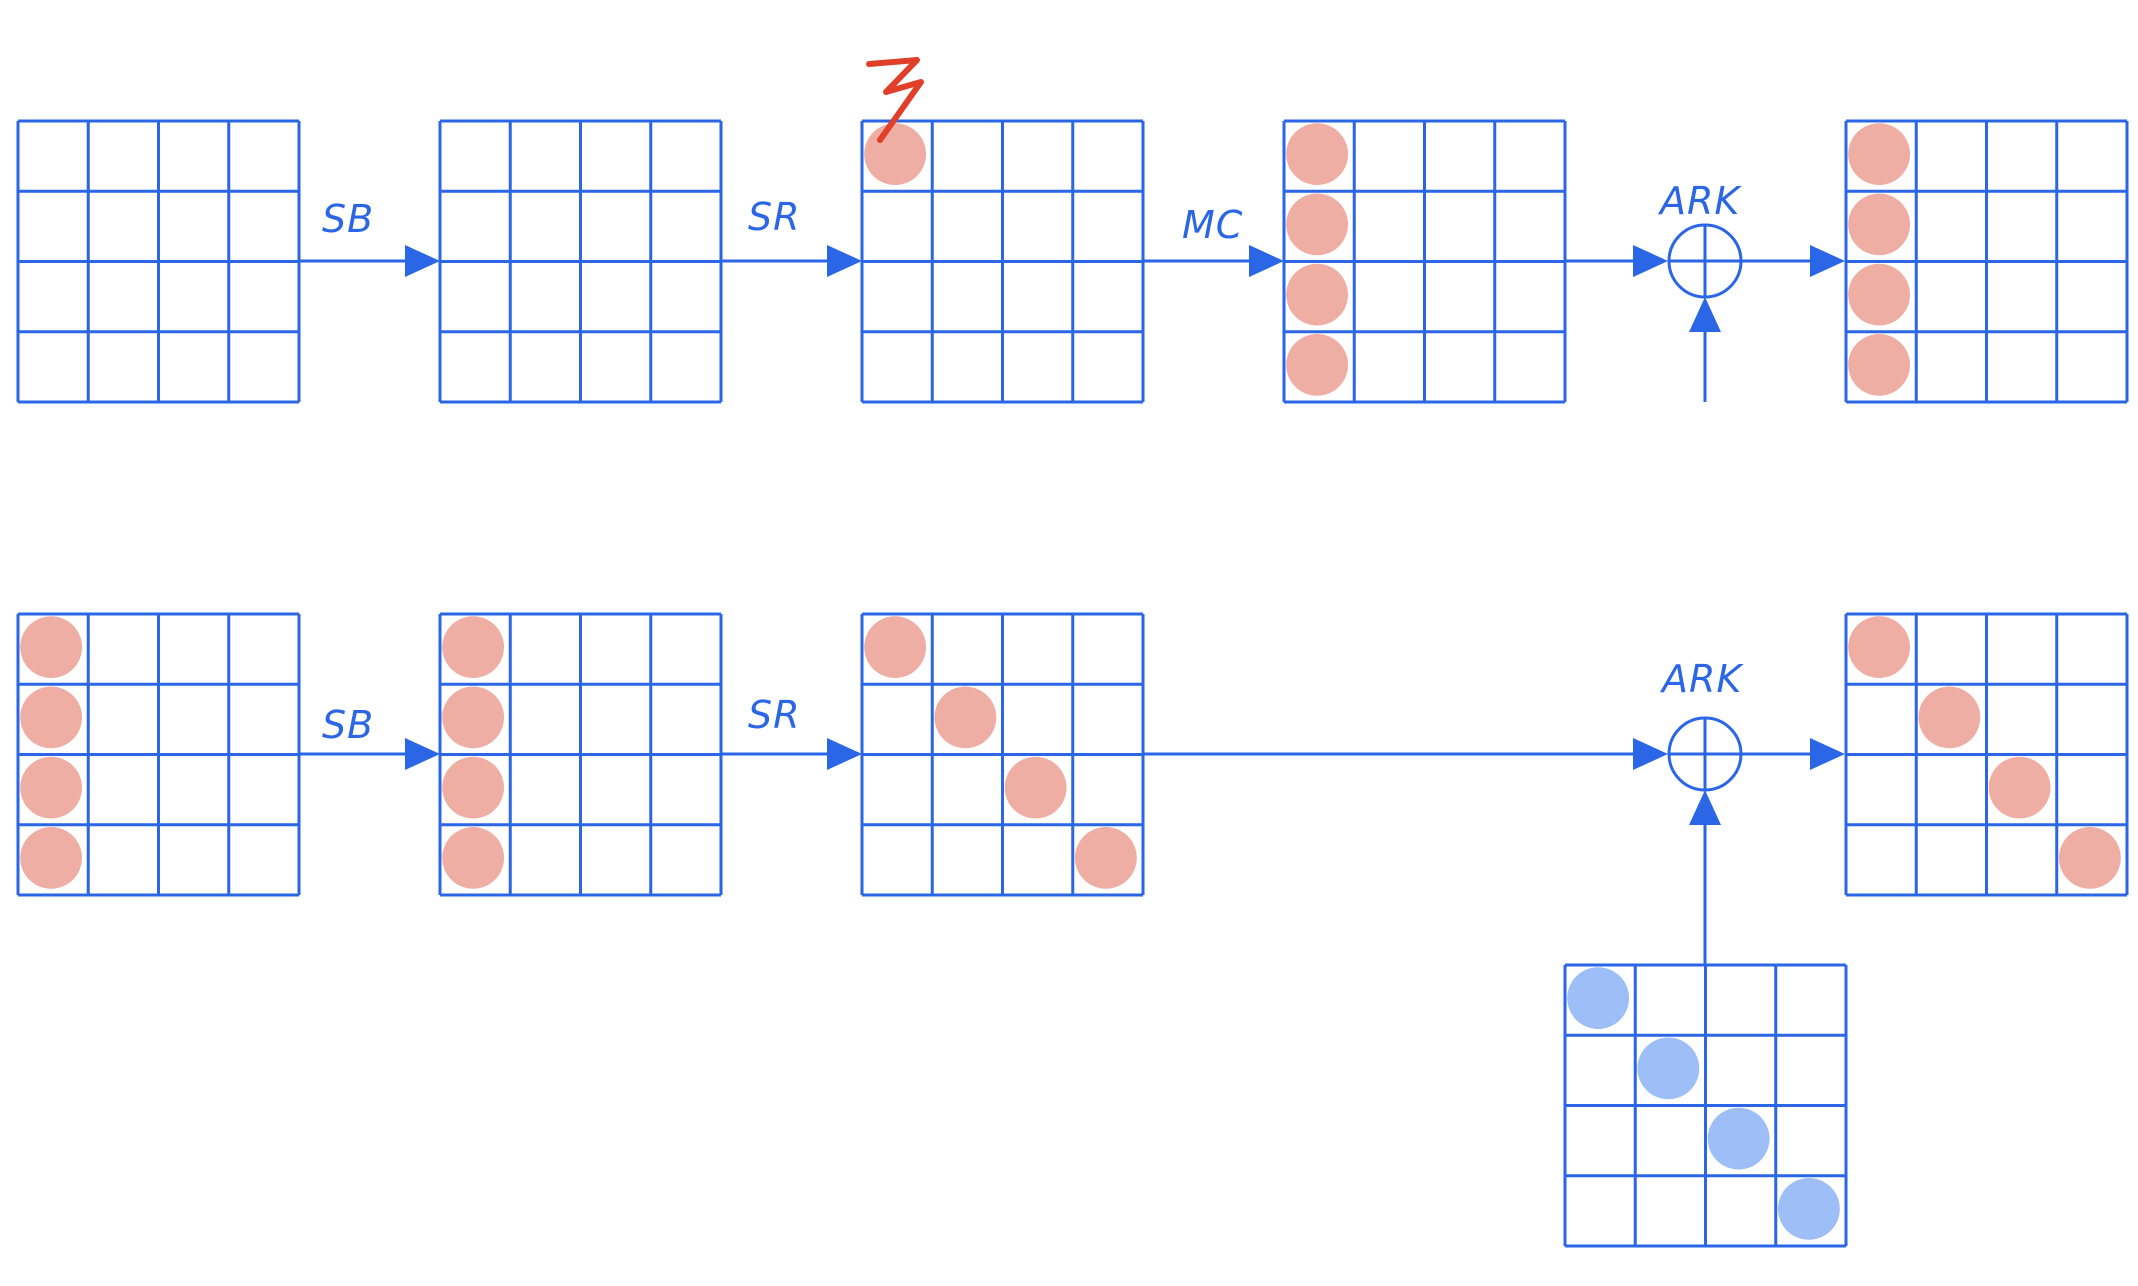 Image resolution: width=2138 pixels, height=1286 pixels. What do you see at coordinates (895, 100) in the screenshot?
I see `lightning-icon` at bounding box center [895, 100].